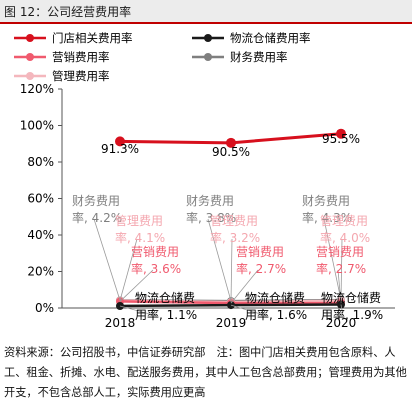 The image size is (412, 408). What do you see at coordinates (92, 38) in the screenshot?
I see `legend-label: 门店相关费用率` at bounding box center [92, 38].